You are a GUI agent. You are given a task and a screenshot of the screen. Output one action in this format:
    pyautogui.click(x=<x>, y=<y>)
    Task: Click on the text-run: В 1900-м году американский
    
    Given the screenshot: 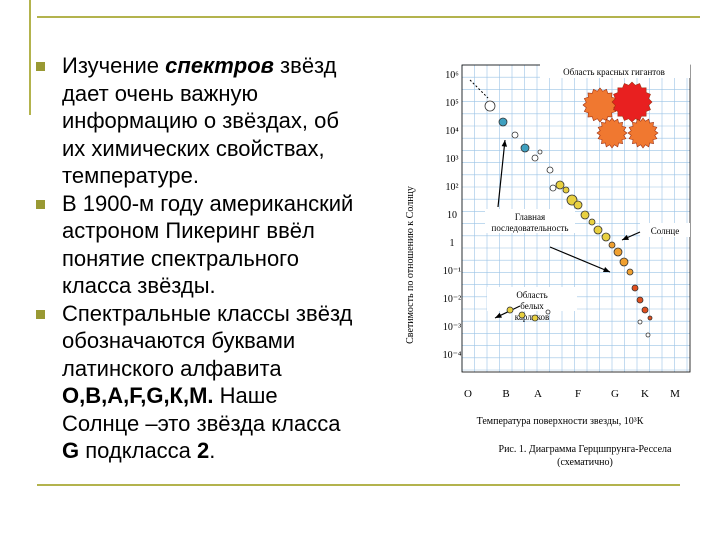 What is the action you would take?
    pyautogui.click(x=208, y=203)
    